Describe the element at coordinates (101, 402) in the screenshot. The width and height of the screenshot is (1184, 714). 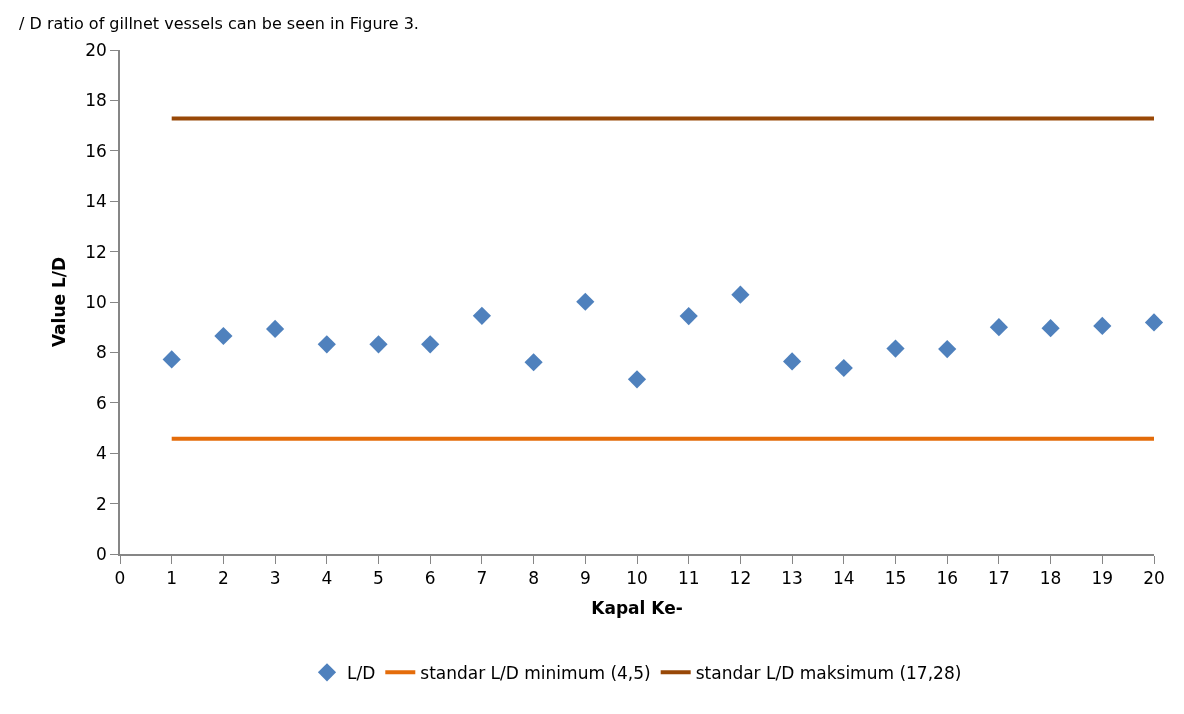
I see `y-tick-label: 6` at that location.